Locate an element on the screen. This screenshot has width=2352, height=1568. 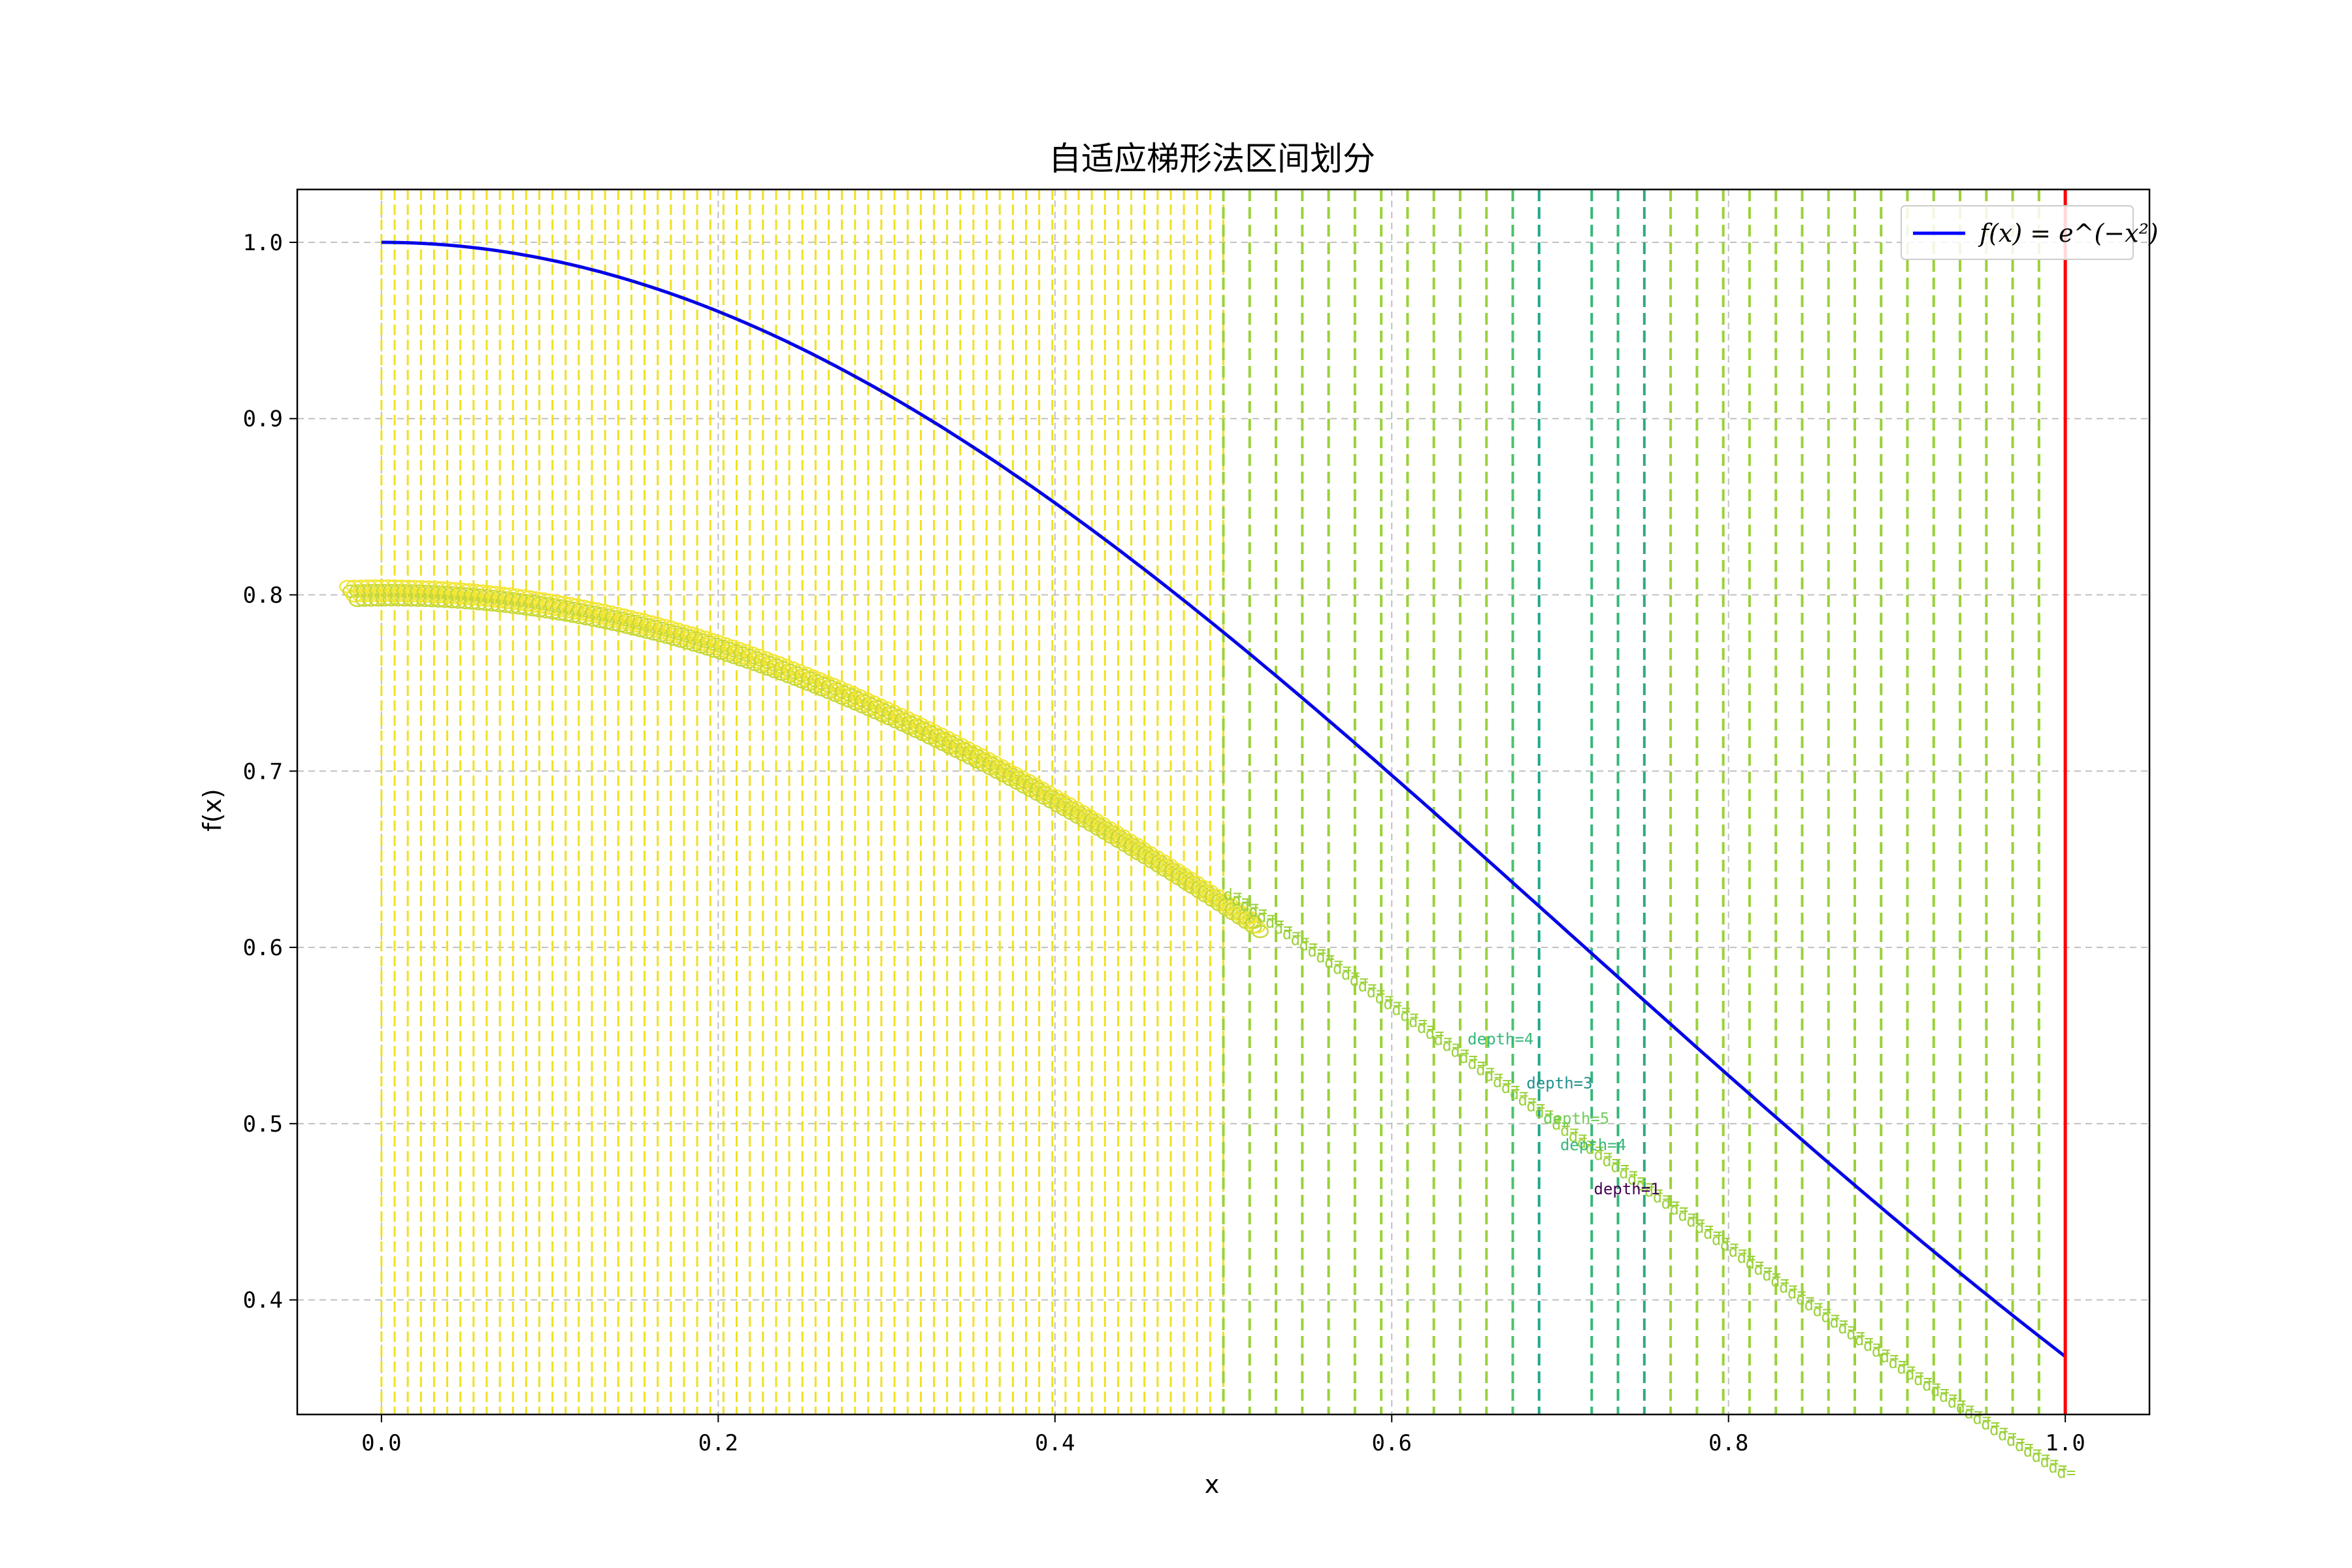
x-axis-ticks: 0.0 0.2 0.4 0.6 0.8 1.0 is located at coordinates (1223, 1435).